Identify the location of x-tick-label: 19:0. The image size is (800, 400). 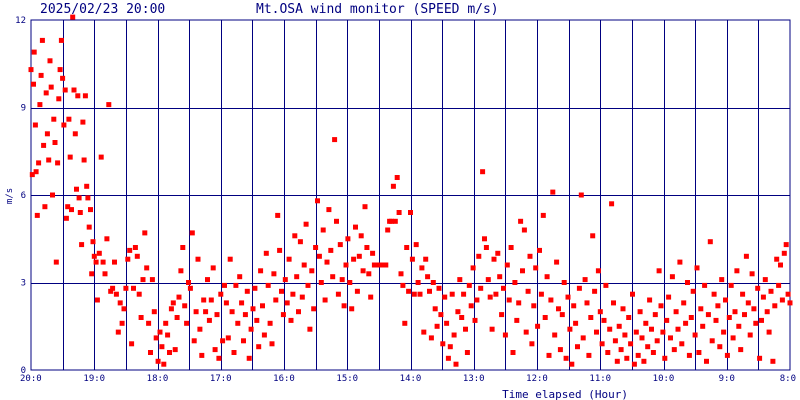
(94, 379).